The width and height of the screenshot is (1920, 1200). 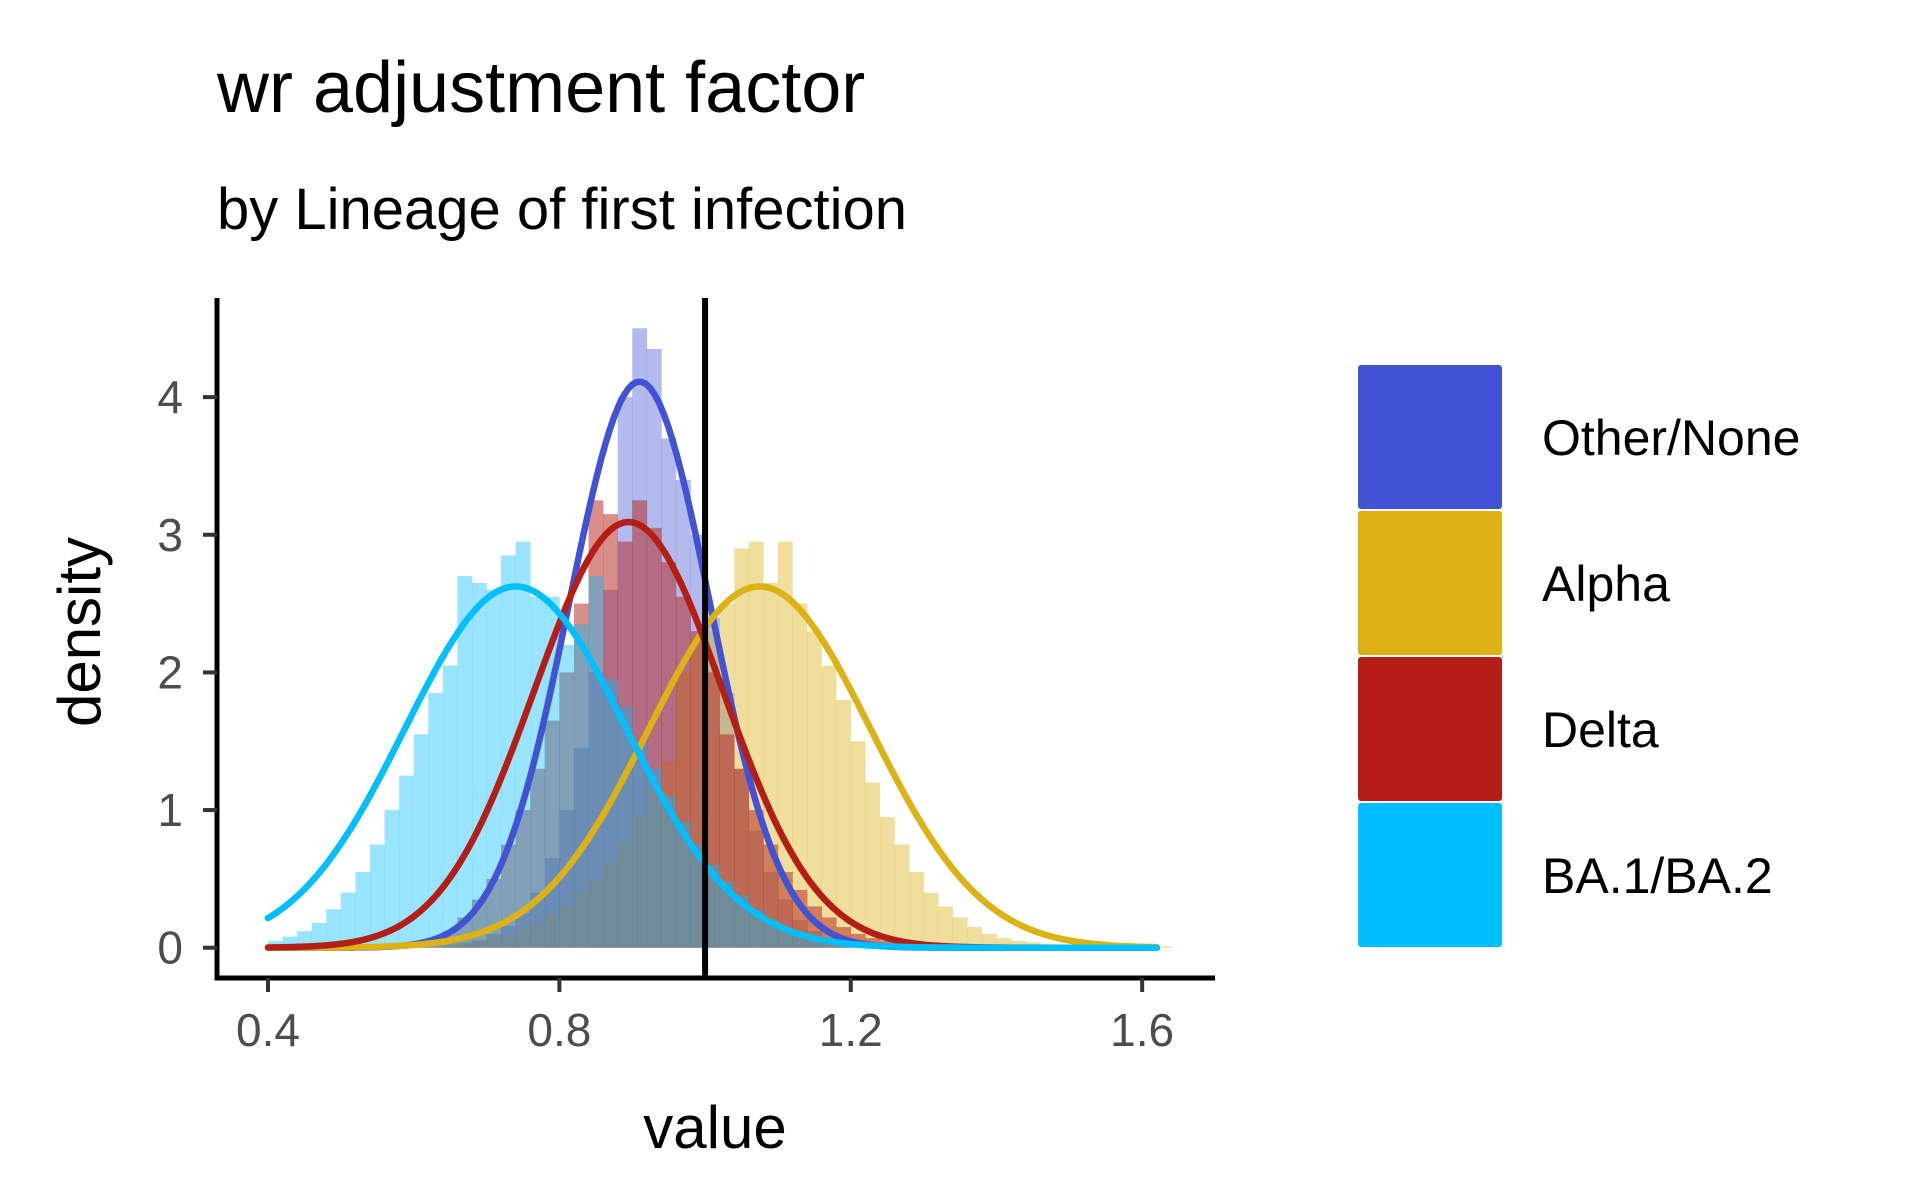 I want to click on y-tick-label: 3, so click(x=170, y=535).